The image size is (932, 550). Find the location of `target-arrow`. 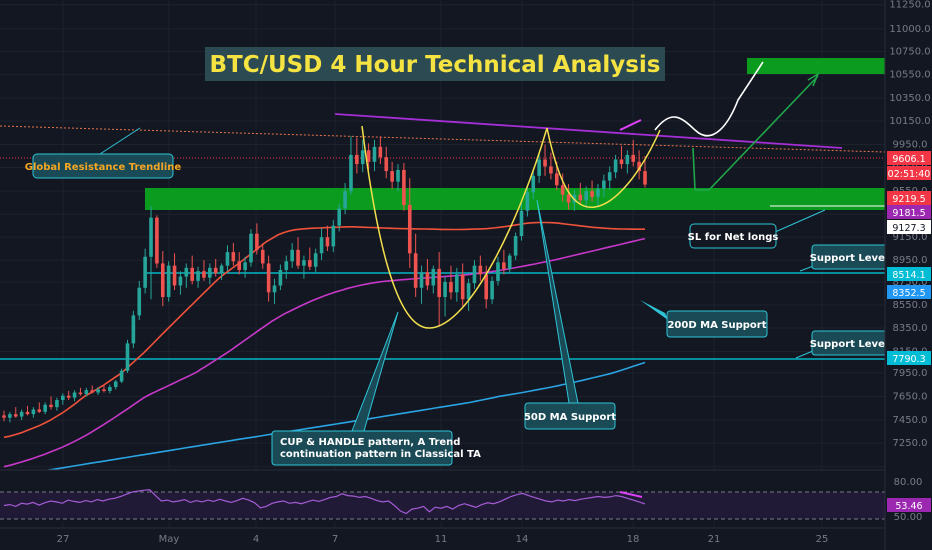

target-arrow is located at coordinates (755, 133).